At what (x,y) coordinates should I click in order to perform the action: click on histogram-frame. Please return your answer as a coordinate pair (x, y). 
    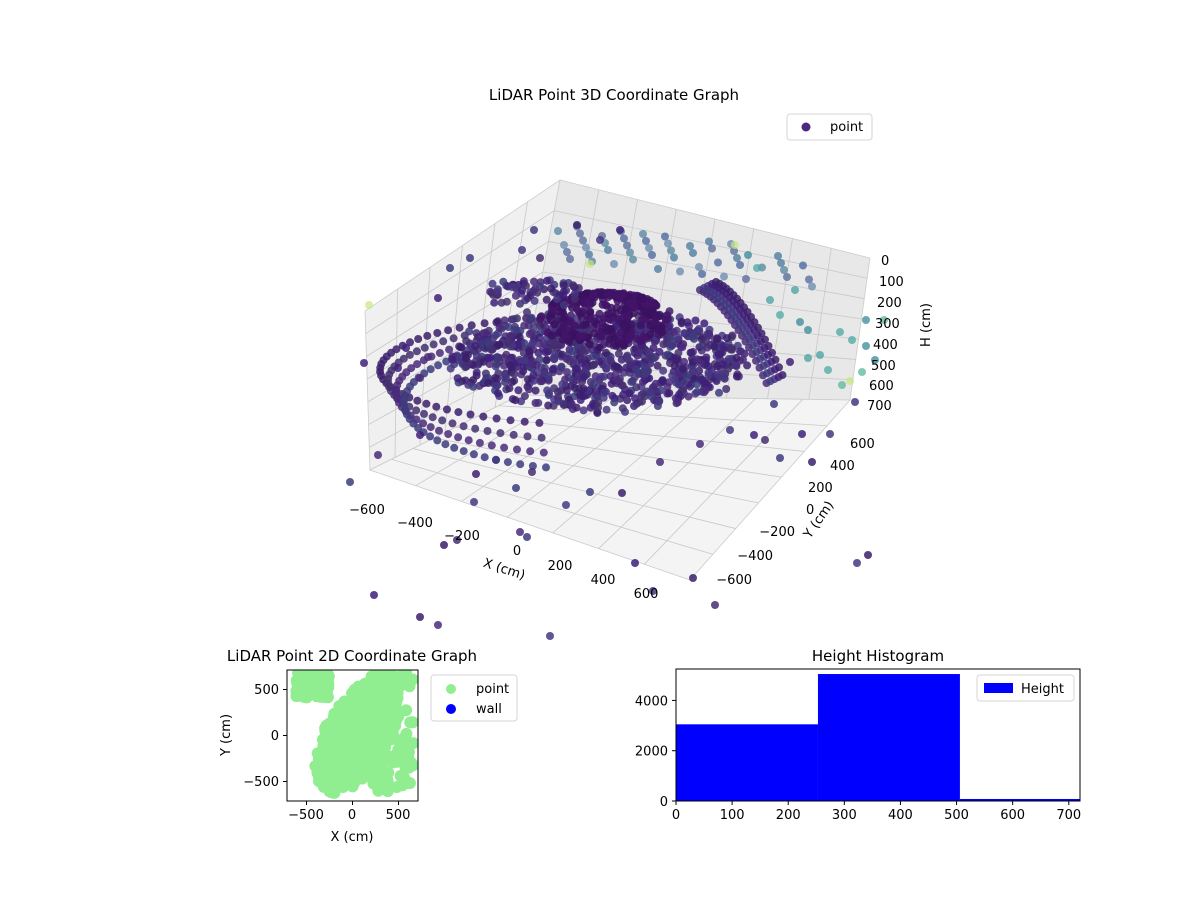
    Looking at the image, I should click on (878, 735).